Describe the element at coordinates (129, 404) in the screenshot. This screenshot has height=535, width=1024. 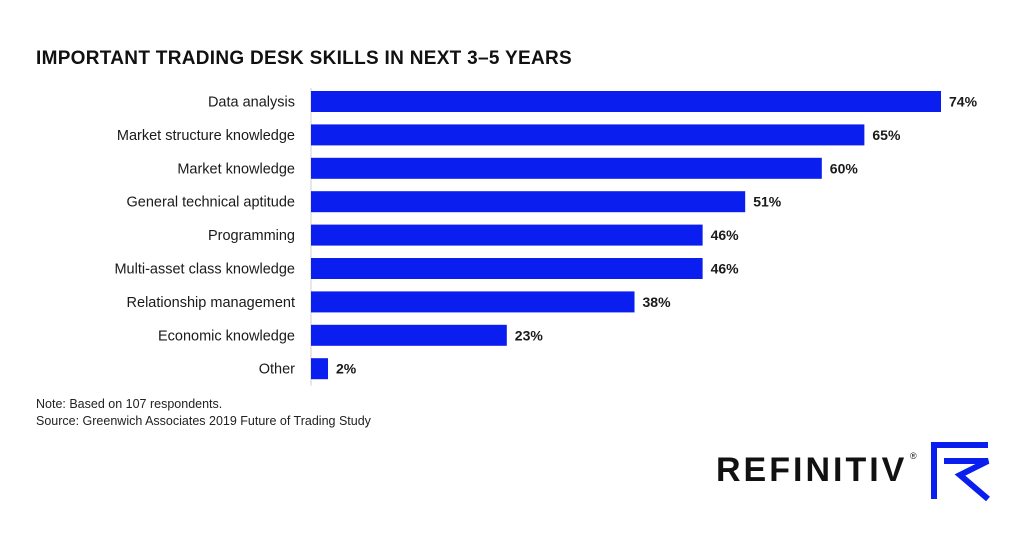
I see `note-text: Note: Based on 107 respondents.` at that location.